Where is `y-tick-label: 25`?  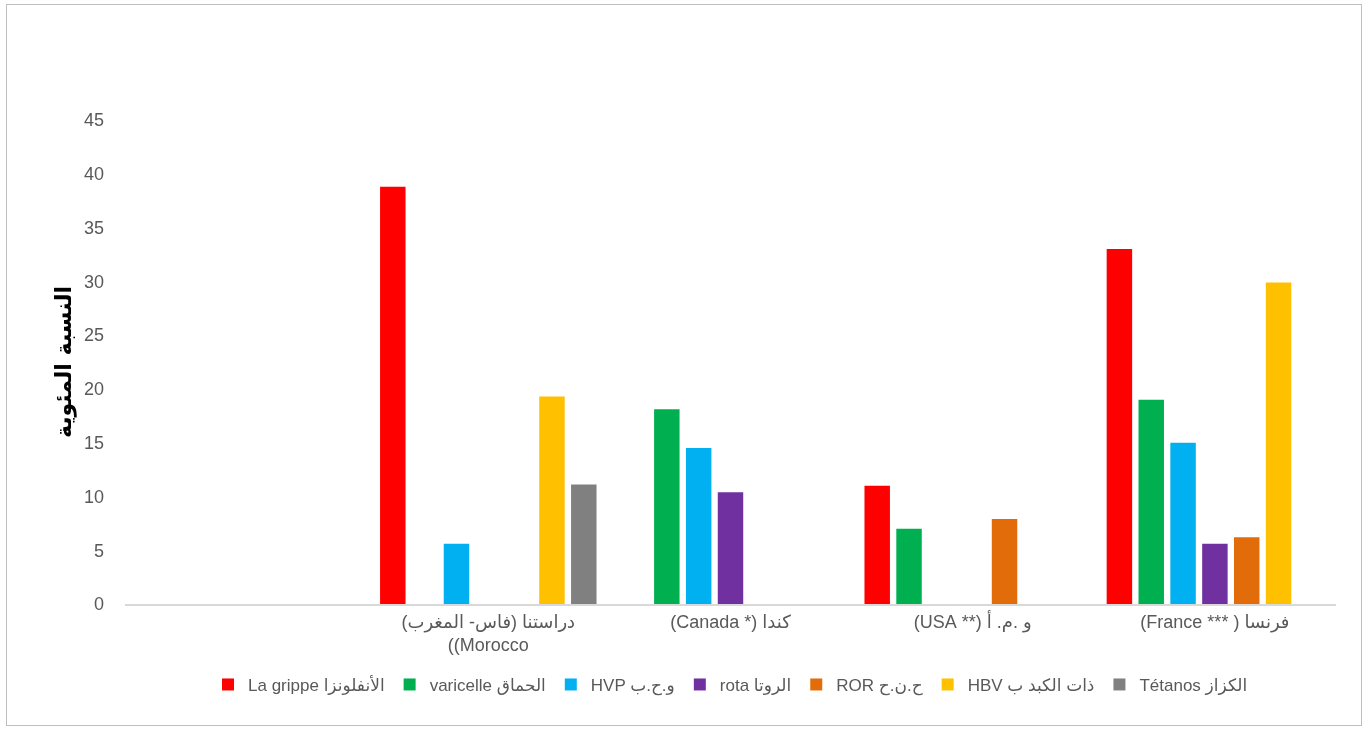 y-tick-label: 25 is located at coordinates (93, 335).